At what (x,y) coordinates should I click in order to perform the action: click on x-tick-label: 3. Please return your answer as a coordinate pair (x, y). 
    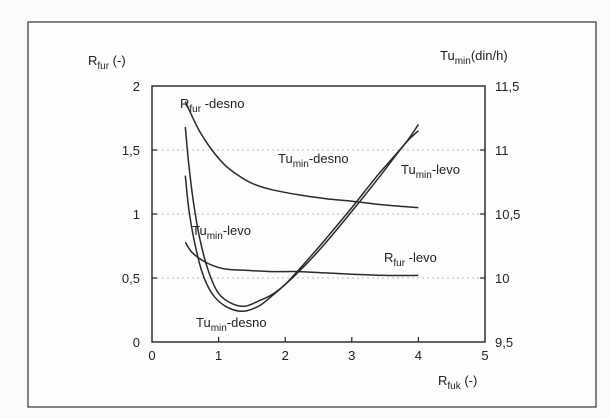
    Looking at the image, I should click on (351, 355).